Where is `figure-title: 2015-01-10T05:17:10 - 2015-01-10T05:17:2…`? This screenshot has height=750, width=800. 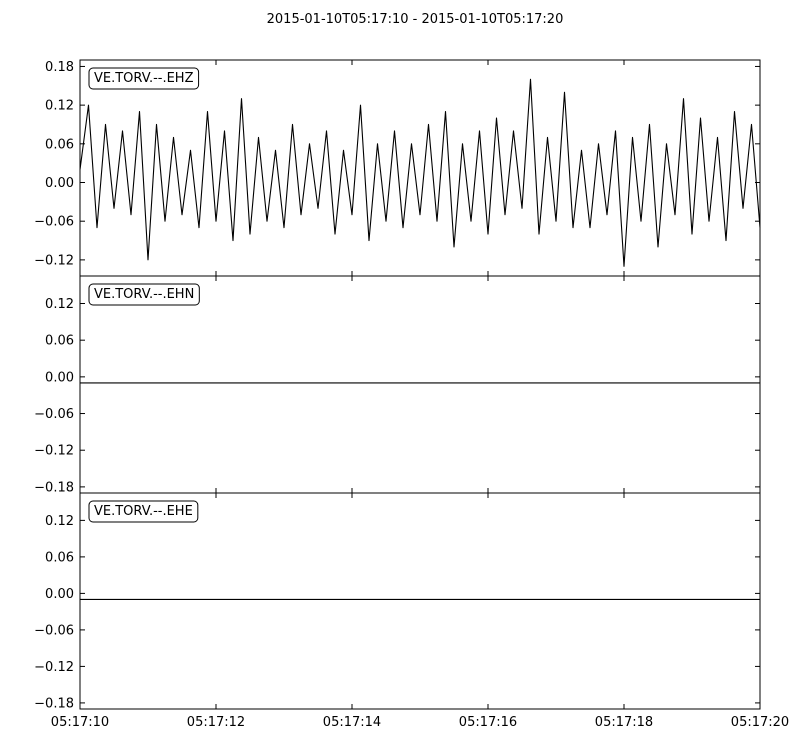 figure-title: 2015-01-10T05:17:10 - 2015-01-10T05:17:2… is located at coordinates (415, 19).